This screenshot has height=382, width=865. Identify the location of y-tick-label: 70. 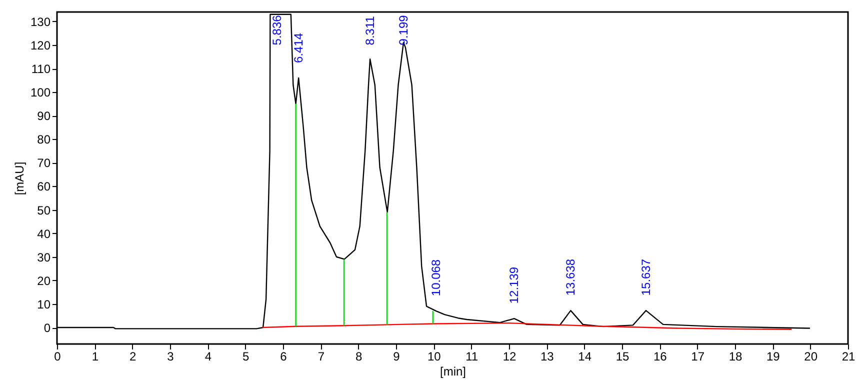
(44, 163).